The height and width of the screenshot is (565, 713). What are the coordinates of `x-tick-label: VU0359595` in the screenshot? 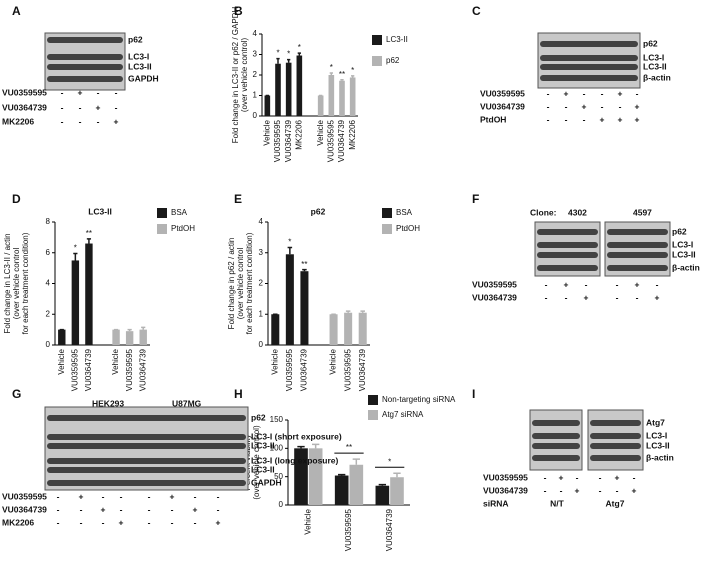 It's located at (74, 369).